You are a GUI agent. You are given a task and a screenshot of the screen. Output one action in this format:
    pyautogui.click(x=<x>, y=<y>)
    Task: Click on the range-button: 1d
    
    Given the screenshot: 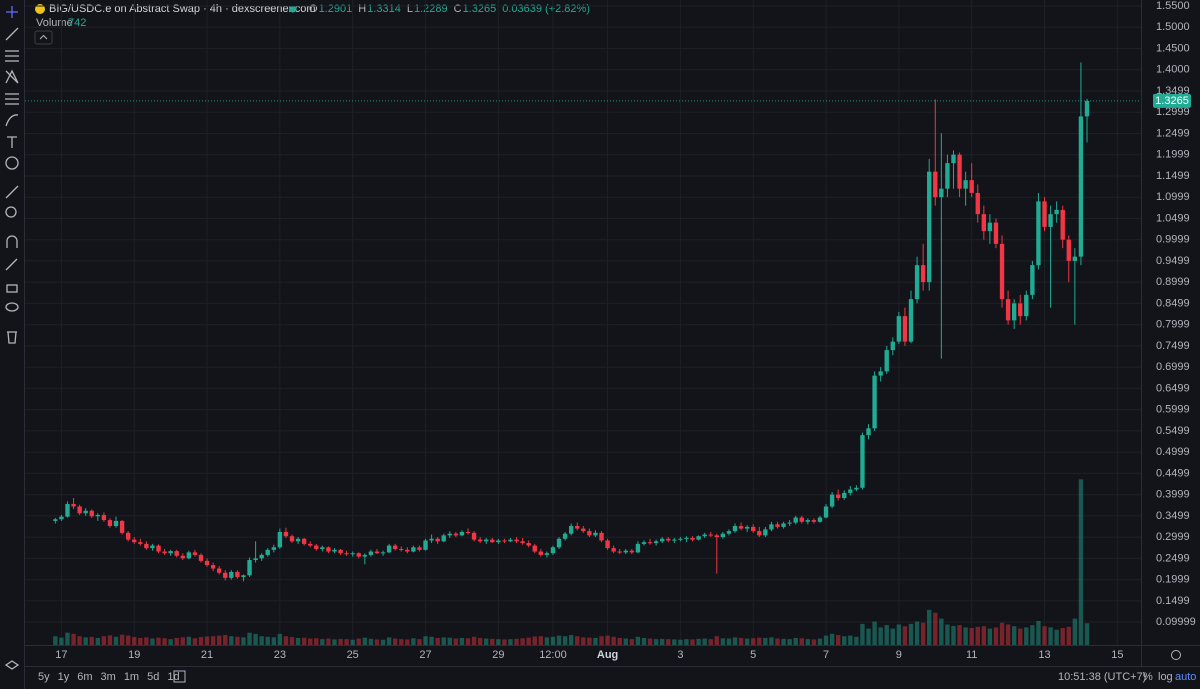 What is the action you would take?
    pyautogui.click(x=173, y=677)
    